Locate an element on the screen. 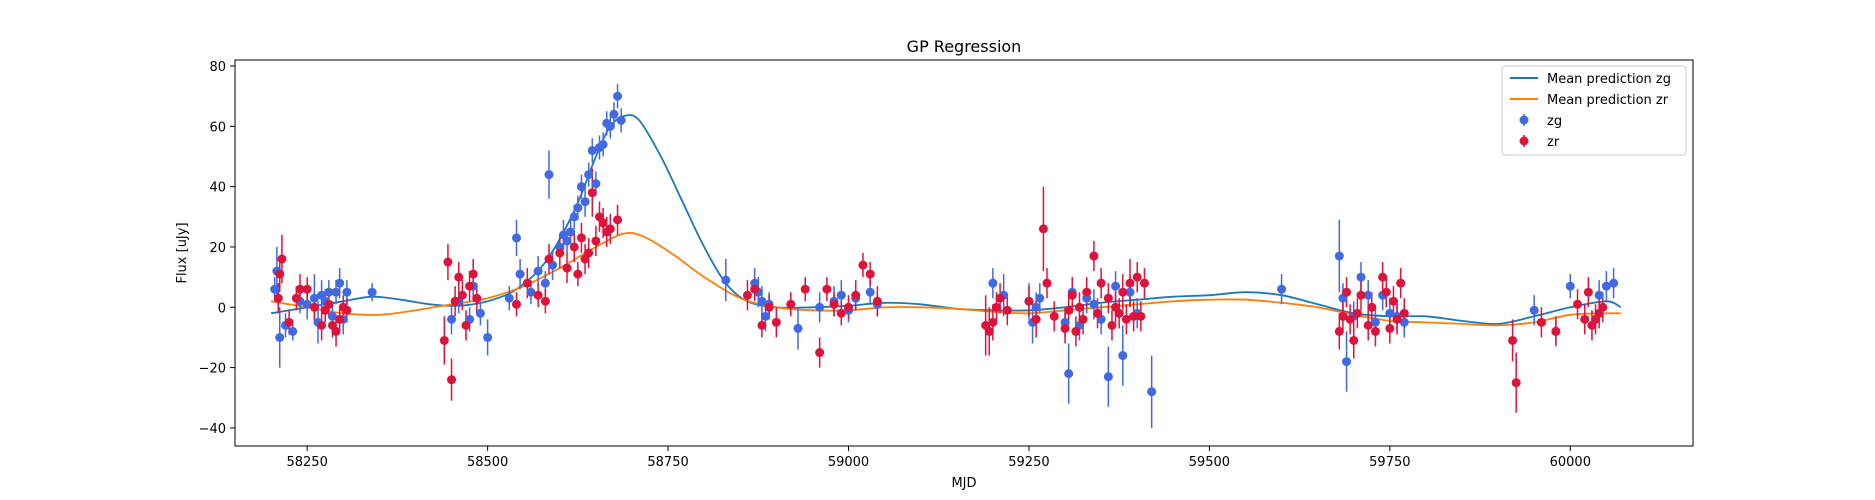  x-tick-label-1: 58500 is located at coordinates (487, 462).